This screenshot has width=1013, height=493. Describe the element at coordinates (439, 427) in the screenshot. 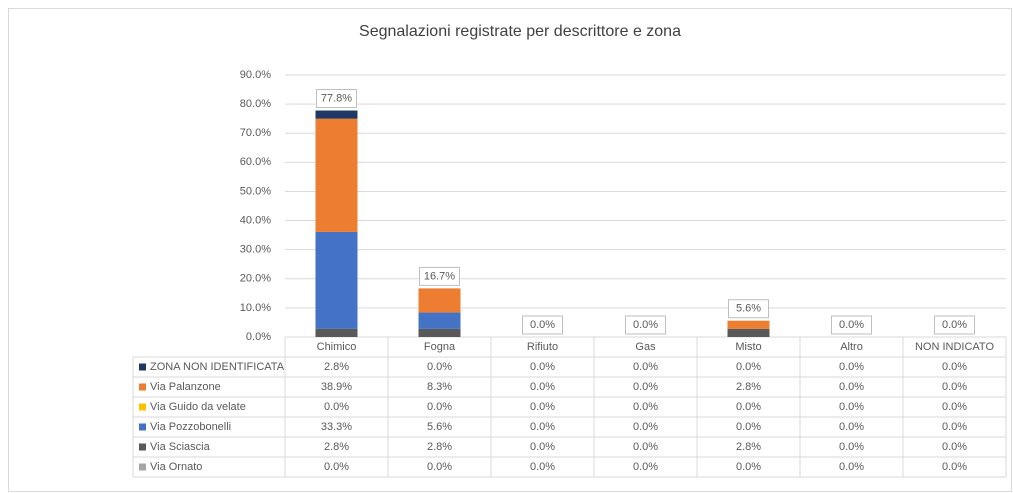

I see `table-value: 5.6%` at that location.